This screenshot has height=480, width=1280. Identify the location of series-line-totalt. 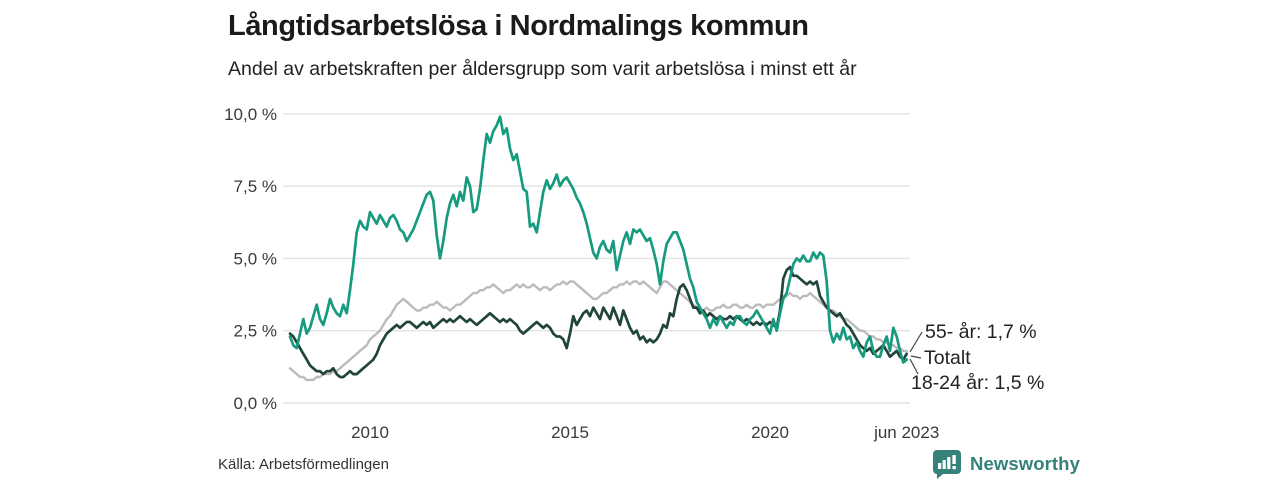
(598, 331).